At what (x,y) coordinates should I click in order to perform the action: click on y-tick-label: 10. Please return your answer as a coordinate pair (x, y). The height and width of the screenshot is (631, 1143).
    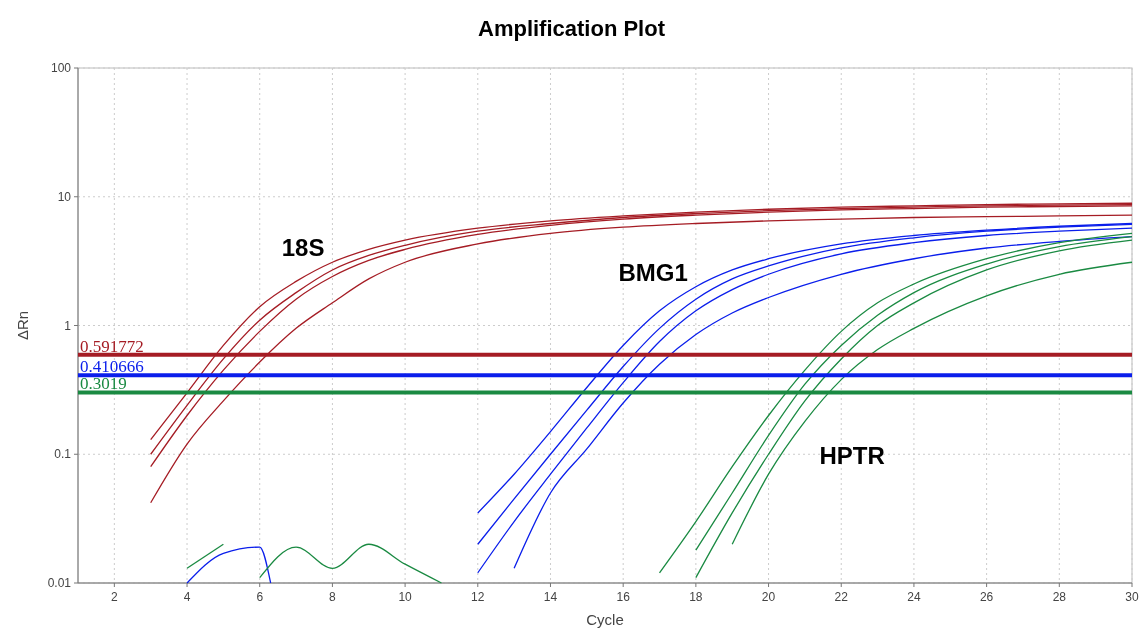
    Looking at the image, I should click on (64, 196).